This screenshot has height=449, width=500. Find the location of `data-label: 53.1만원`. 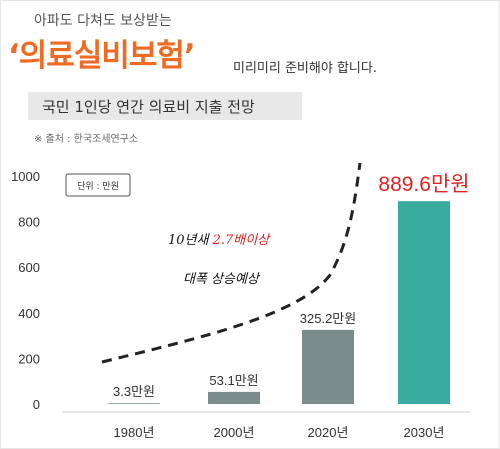

data-label: 53.1만원 is located at coordinates (233, 380).